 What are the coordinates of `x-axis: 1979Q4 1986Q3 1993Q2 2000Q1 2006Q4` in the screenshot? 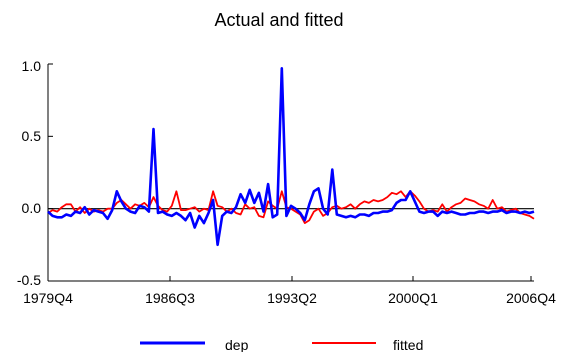 It's located at (289, 298).